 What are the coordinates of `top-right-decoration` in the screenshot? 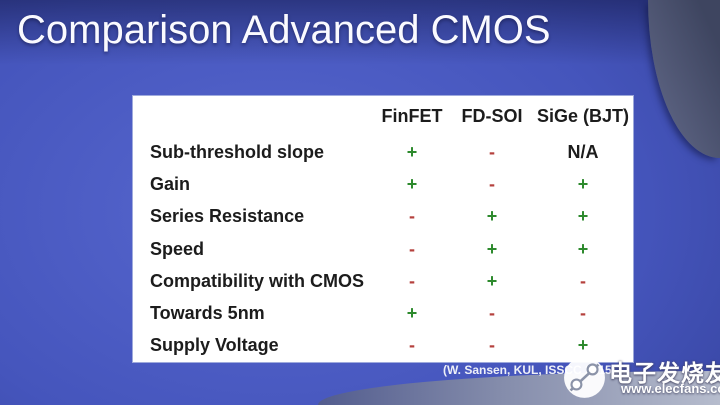 It's located at (684, 79).